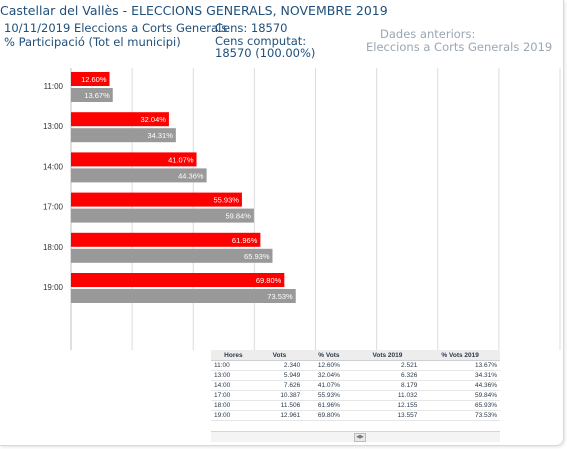 Image resolution: width=567 pixels, height=449 pixels. What do you see at coordinates (153, 119) in the screenshot?
I see `bar-value-label: 32.04%` at bounding box center [153, 119].